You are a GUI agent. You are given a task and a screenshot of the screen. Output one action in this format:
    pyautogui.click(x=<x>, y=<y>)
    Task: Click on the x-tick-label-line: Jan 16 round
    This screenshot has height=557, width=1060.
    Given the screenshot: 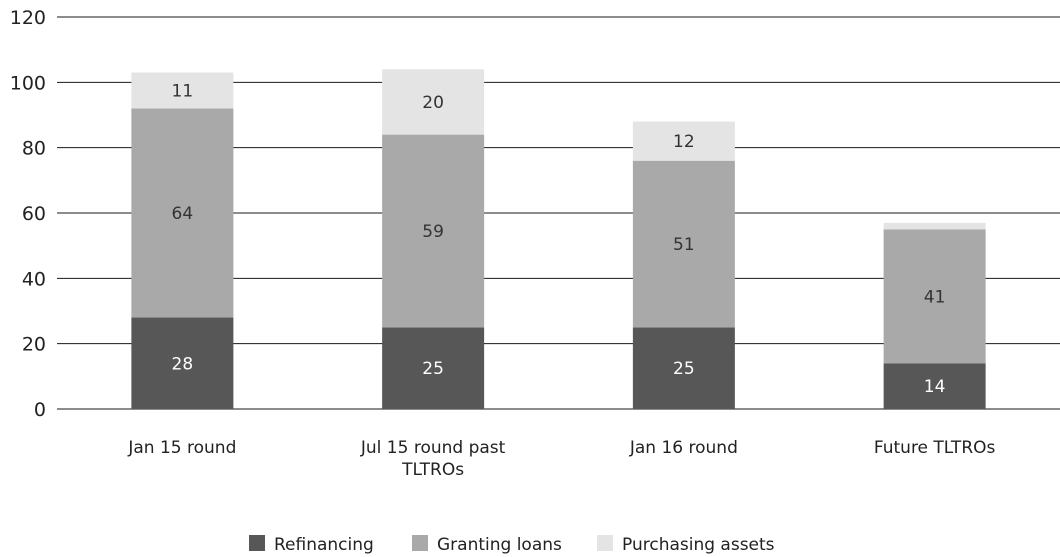 What is the action you would take?
    pyautogui.click(x=683, y=448)
    